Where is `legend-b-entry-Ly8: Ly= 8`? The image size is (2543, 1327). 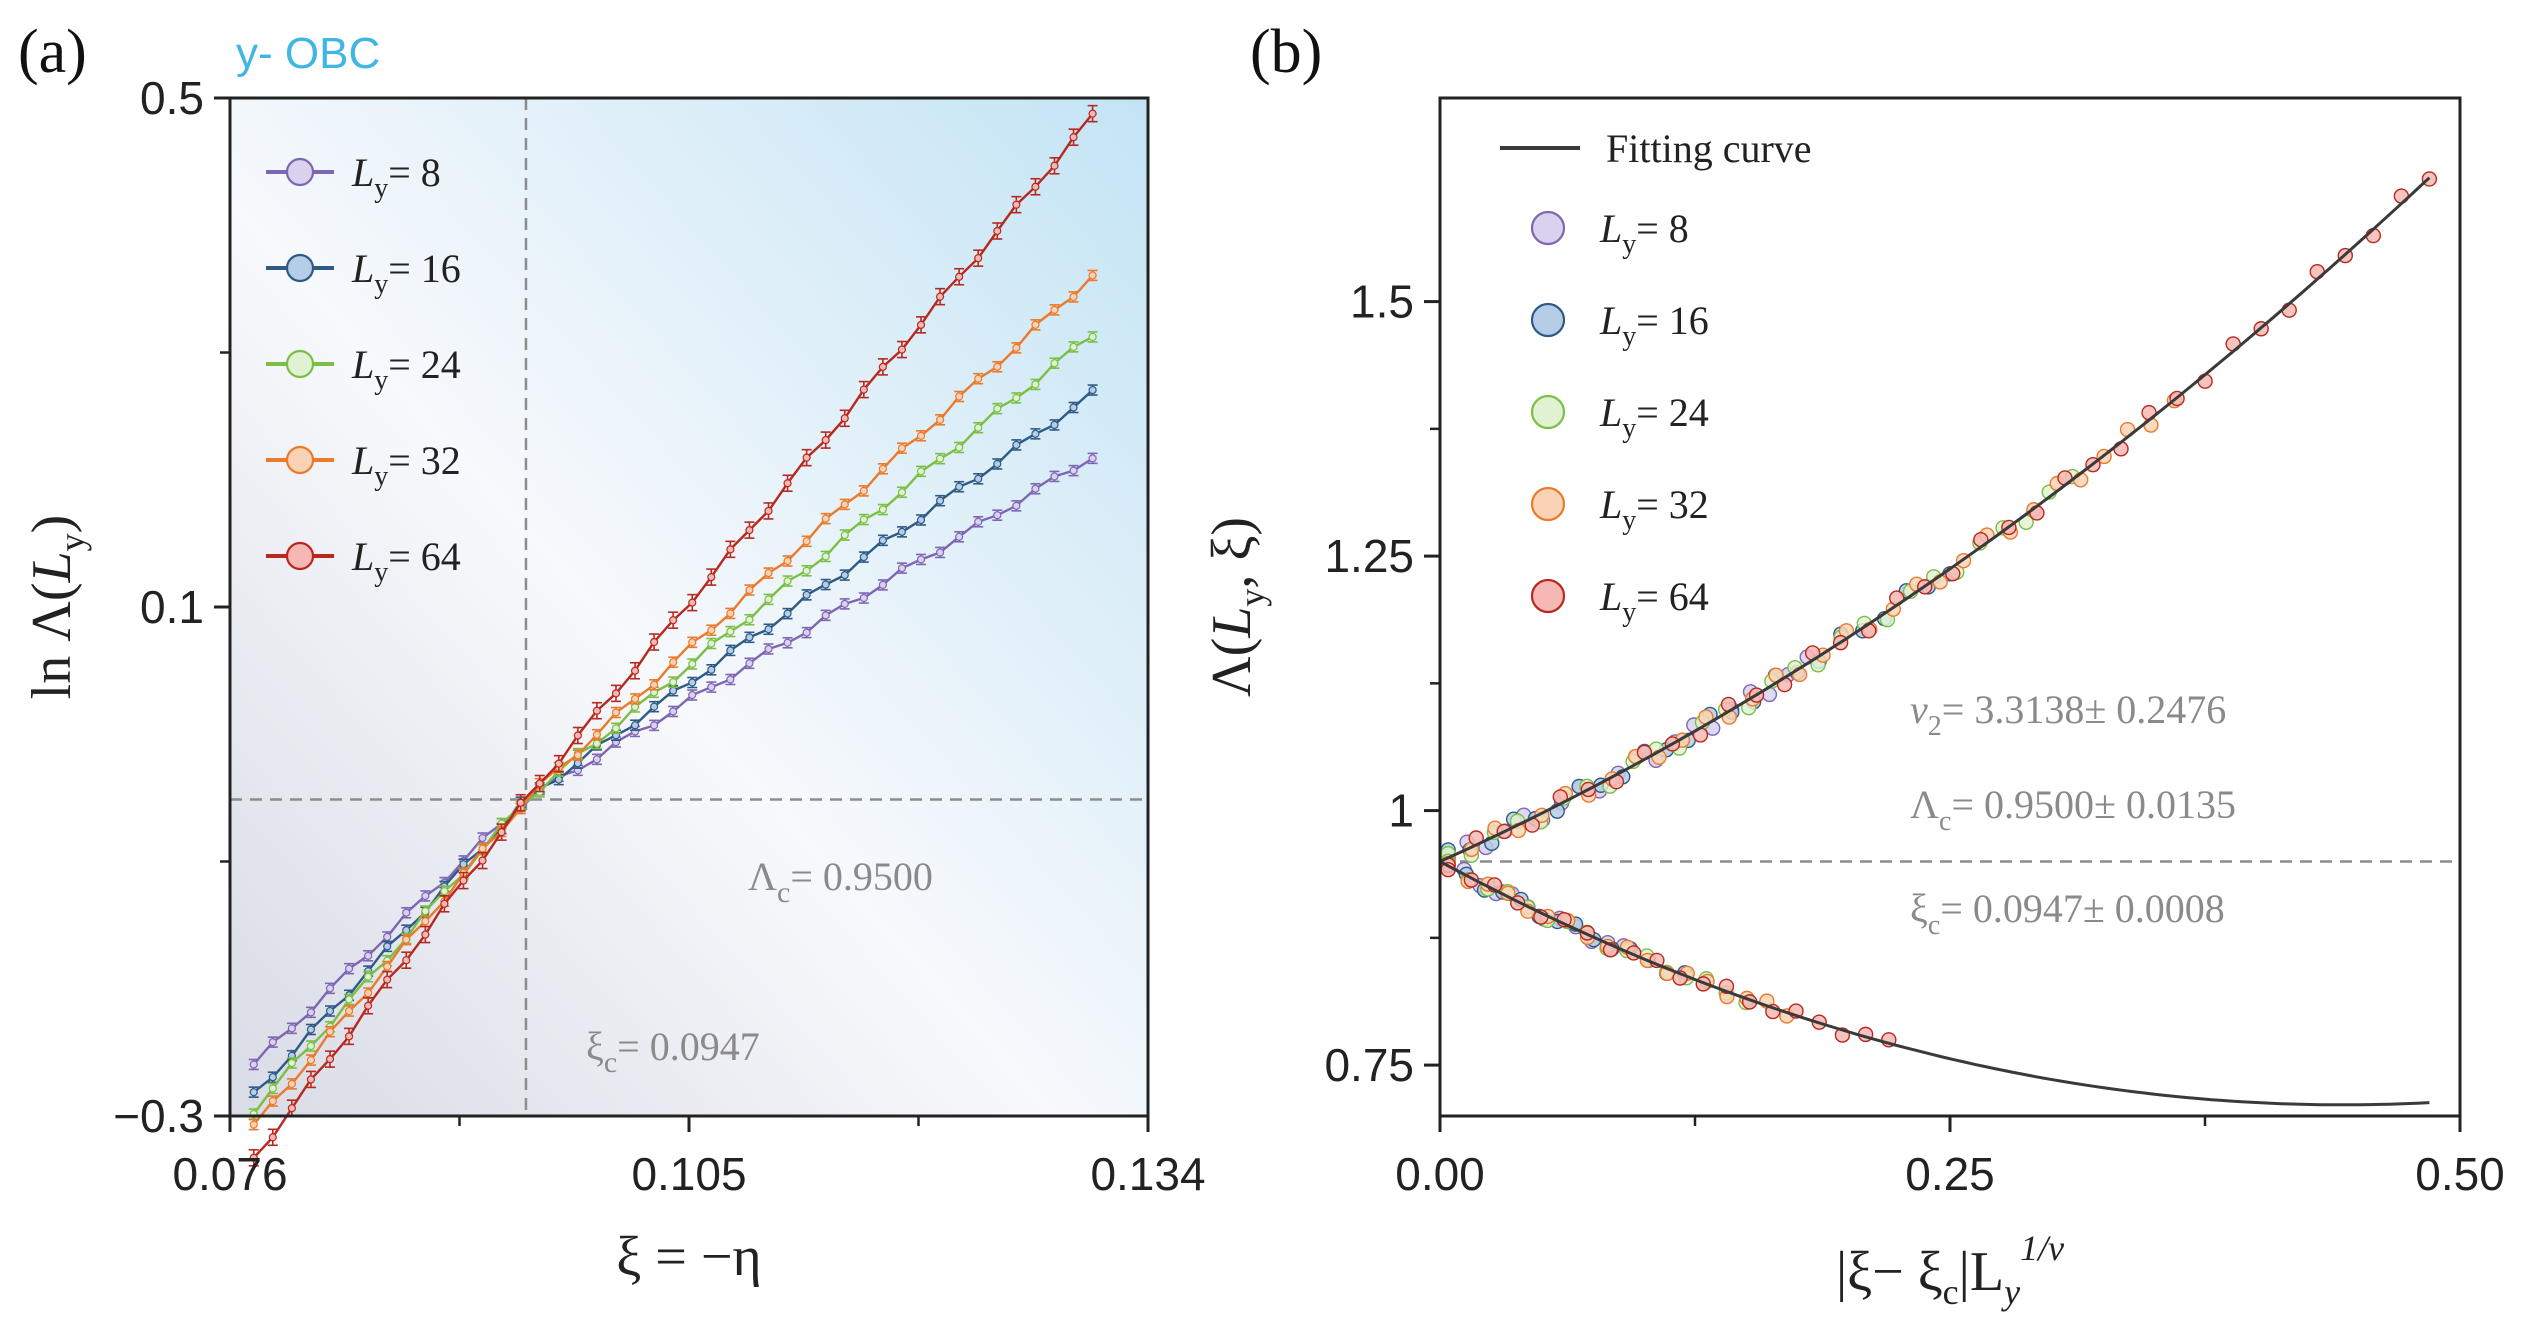
legend-b-entry-Ly8: Ly= 8 is located at coordinates (1609, 233).